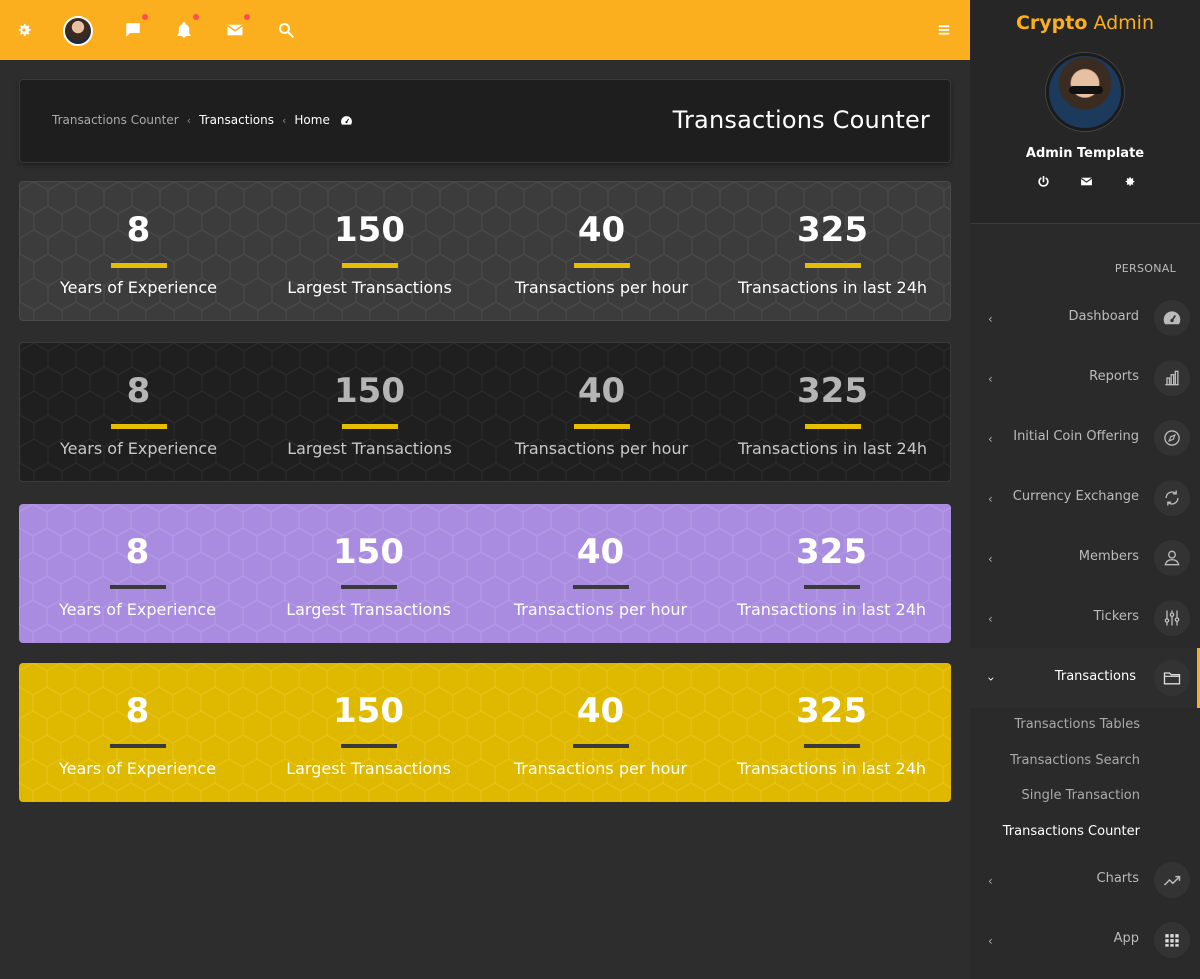 The image size is (1200, 979). What do you see at coordinates (78, 31) in the screenshot?
I see `avatar` at bounding box center [78, 31].